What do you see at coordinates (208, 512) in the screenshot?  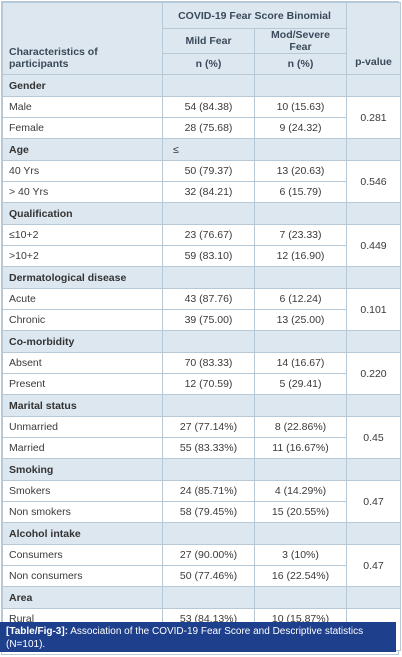 I see `mild-fear-cell: 58 (79.45%)` at bounding box center [208, 512].